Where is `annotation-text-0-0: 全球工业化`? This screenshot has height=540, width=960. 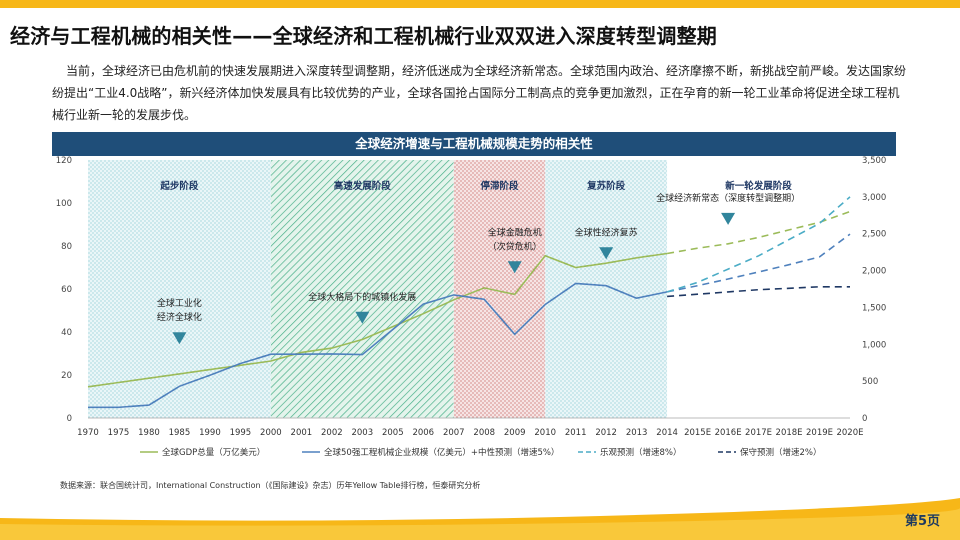 annotation-text-0-0: 全球工业化 is located at coordinates (179, 303).